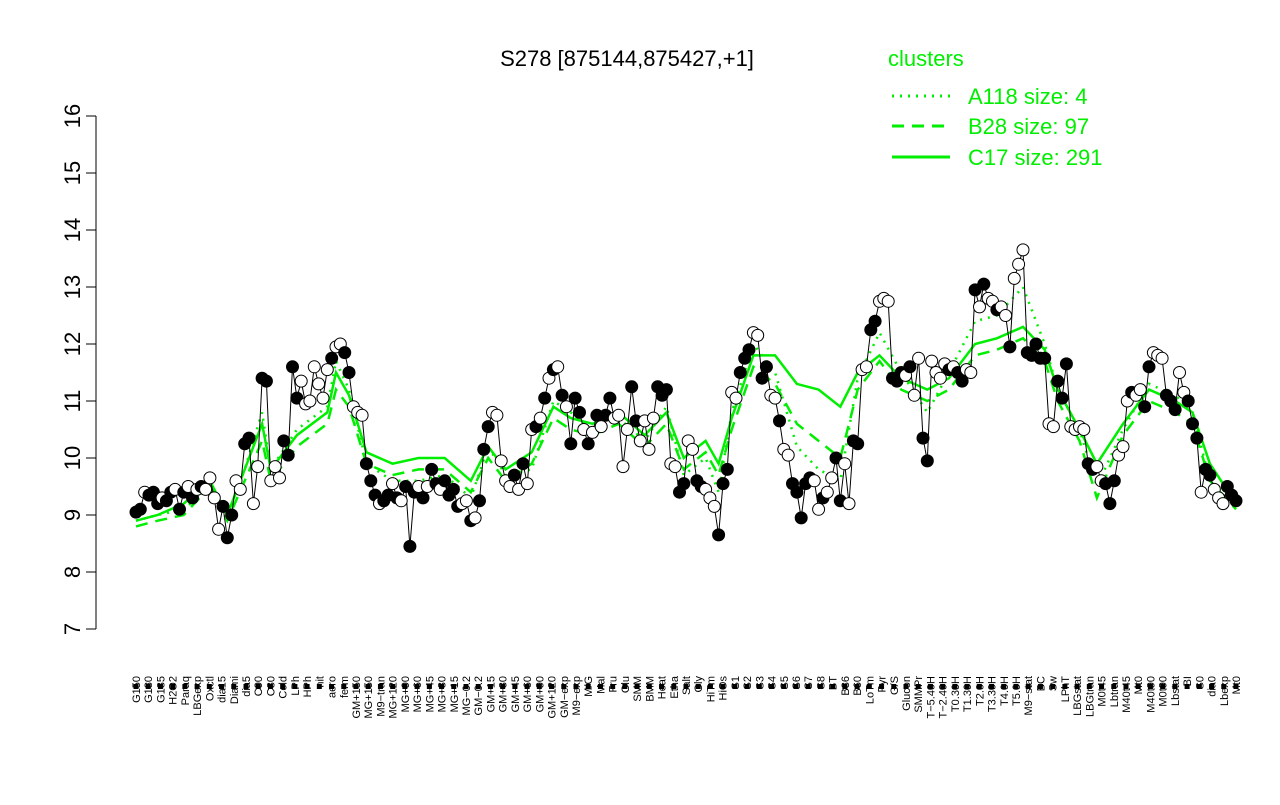  What do you see at coordinates (1029, 695) in the screenshot?
I see `x-tick-label: M9−stat` at bounding box center [1029, 695].